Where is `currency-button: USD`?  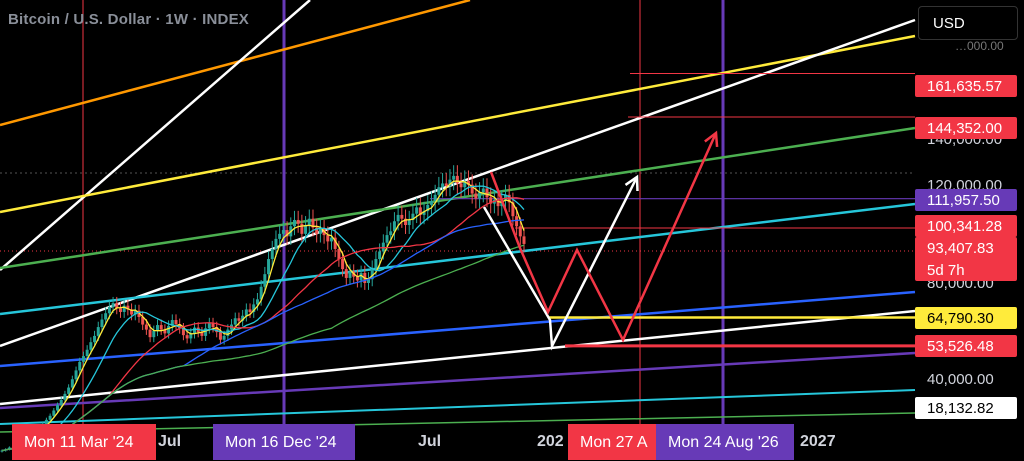 currency-button: USD is located at coordinates (968, 23).